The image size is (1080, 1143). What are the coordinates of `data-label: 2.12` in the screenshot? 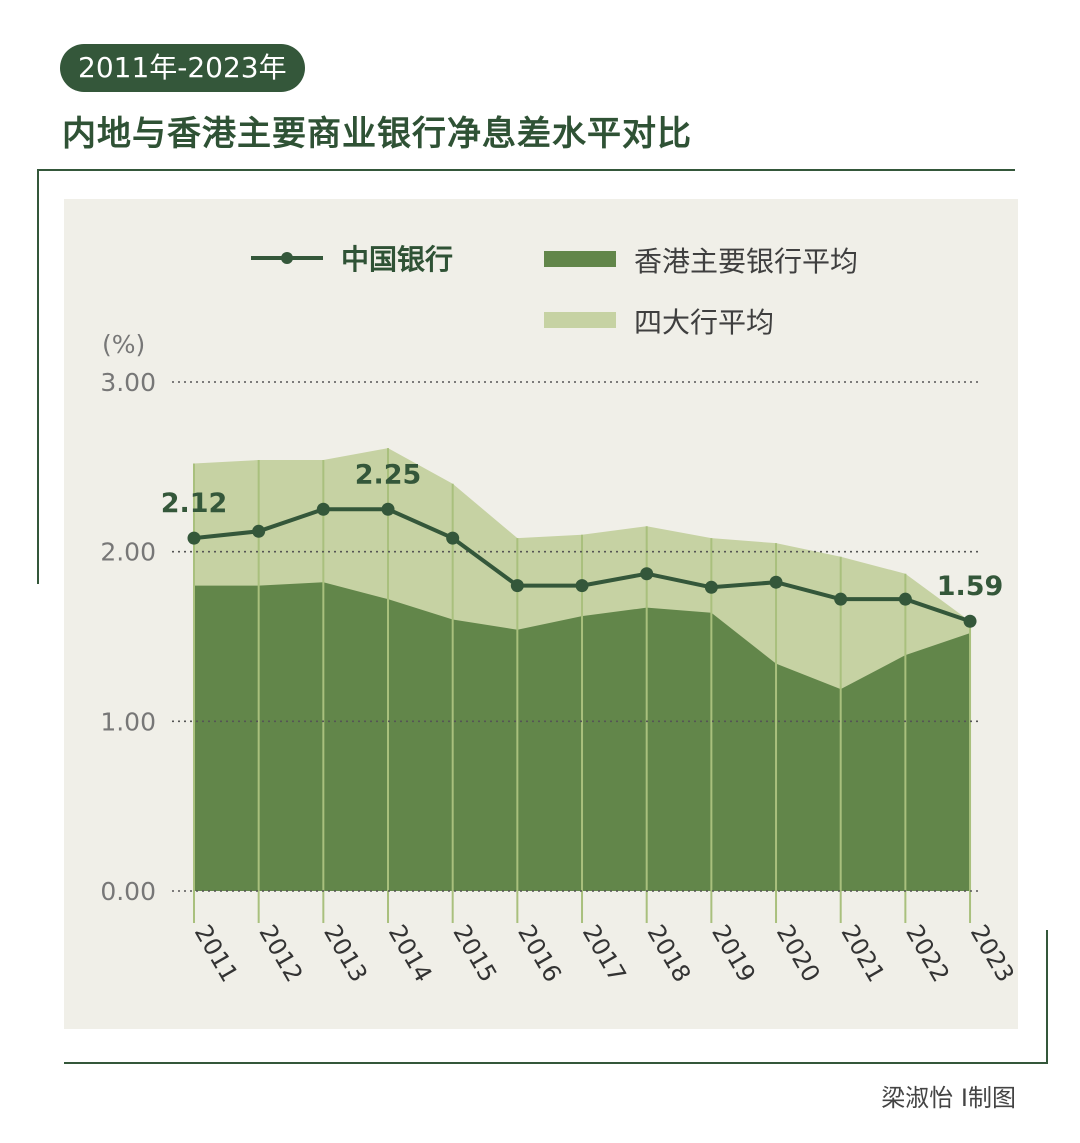 It's located at (194, 503).